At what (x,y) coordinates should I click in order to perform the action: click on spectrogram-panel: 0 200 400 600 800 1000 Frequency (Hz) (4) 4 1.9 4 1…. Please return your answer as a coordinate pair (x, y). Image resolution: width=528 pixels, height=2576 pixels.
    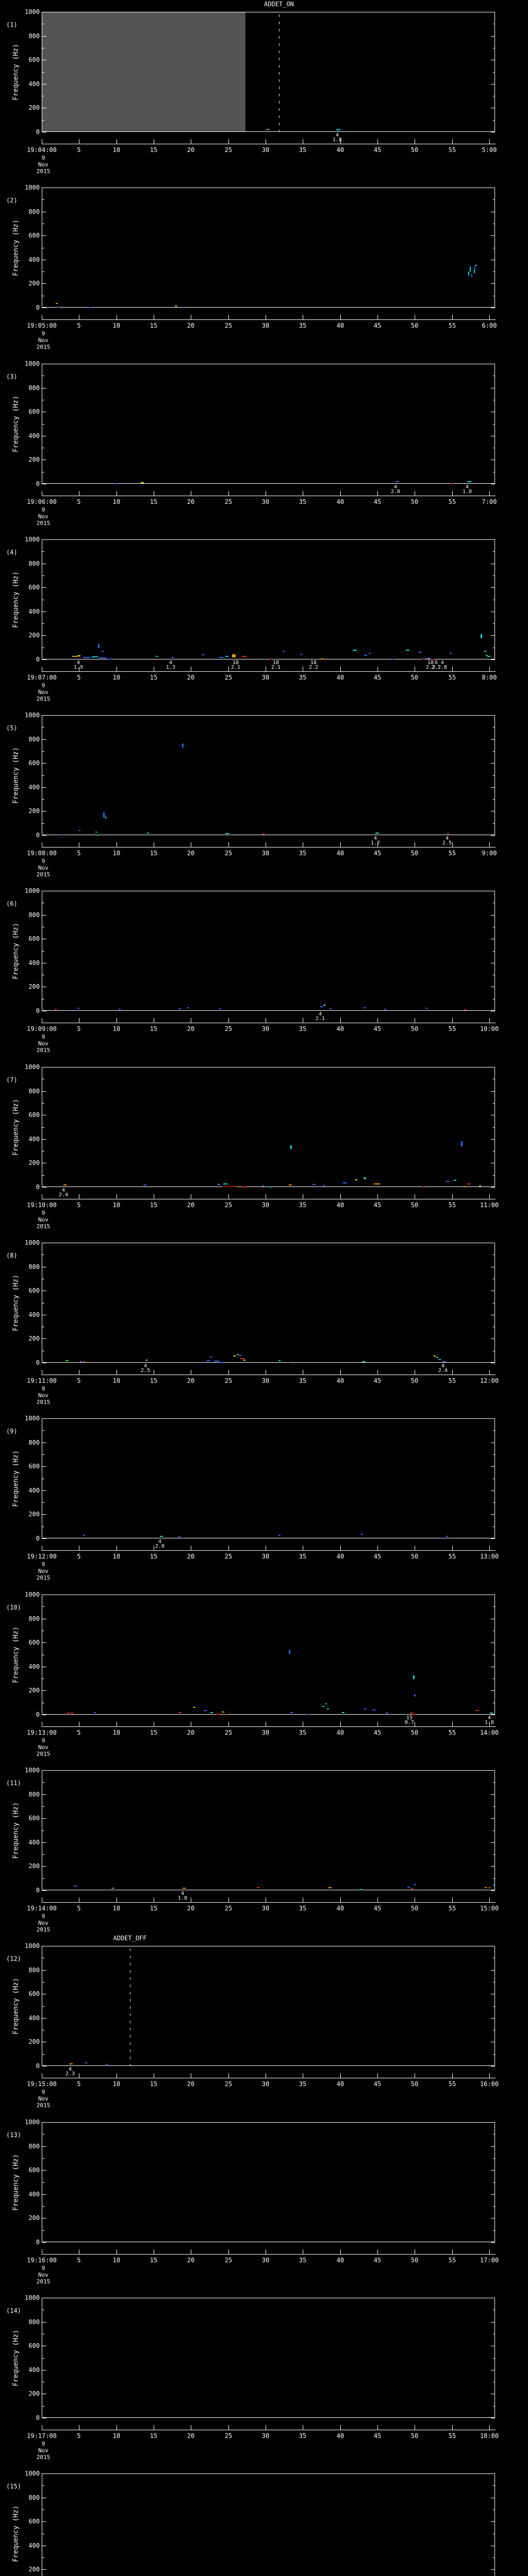
    Looking at the image, I should click on (264, 616).